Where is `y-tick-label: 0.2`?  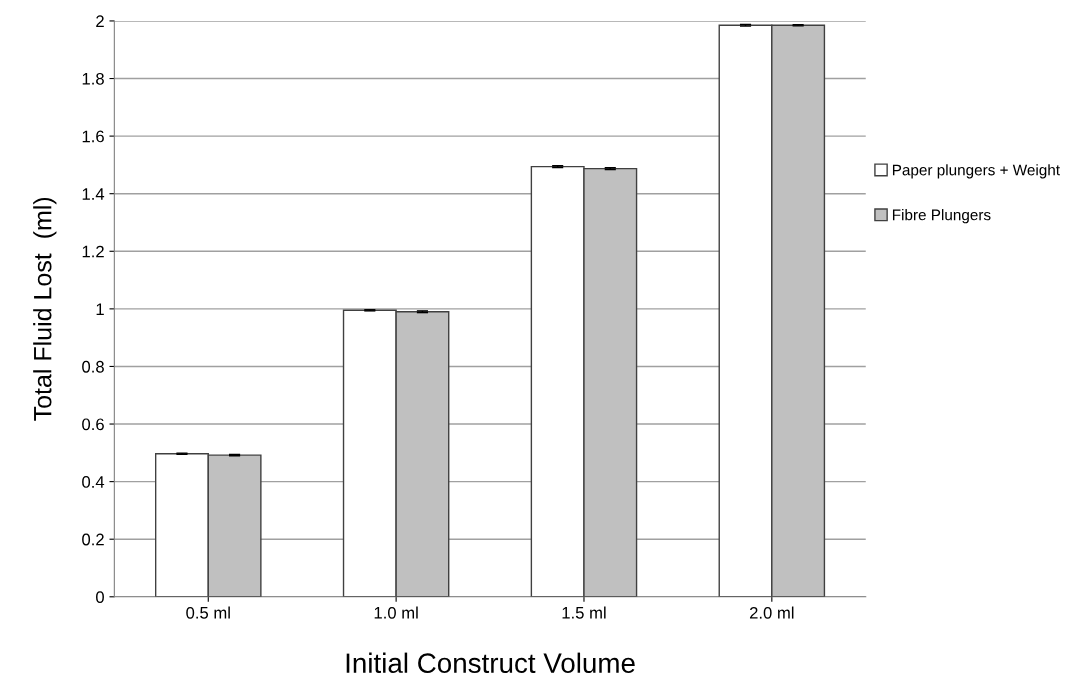 y-tick-label: 0.2 is located at coordinates (93, 539).